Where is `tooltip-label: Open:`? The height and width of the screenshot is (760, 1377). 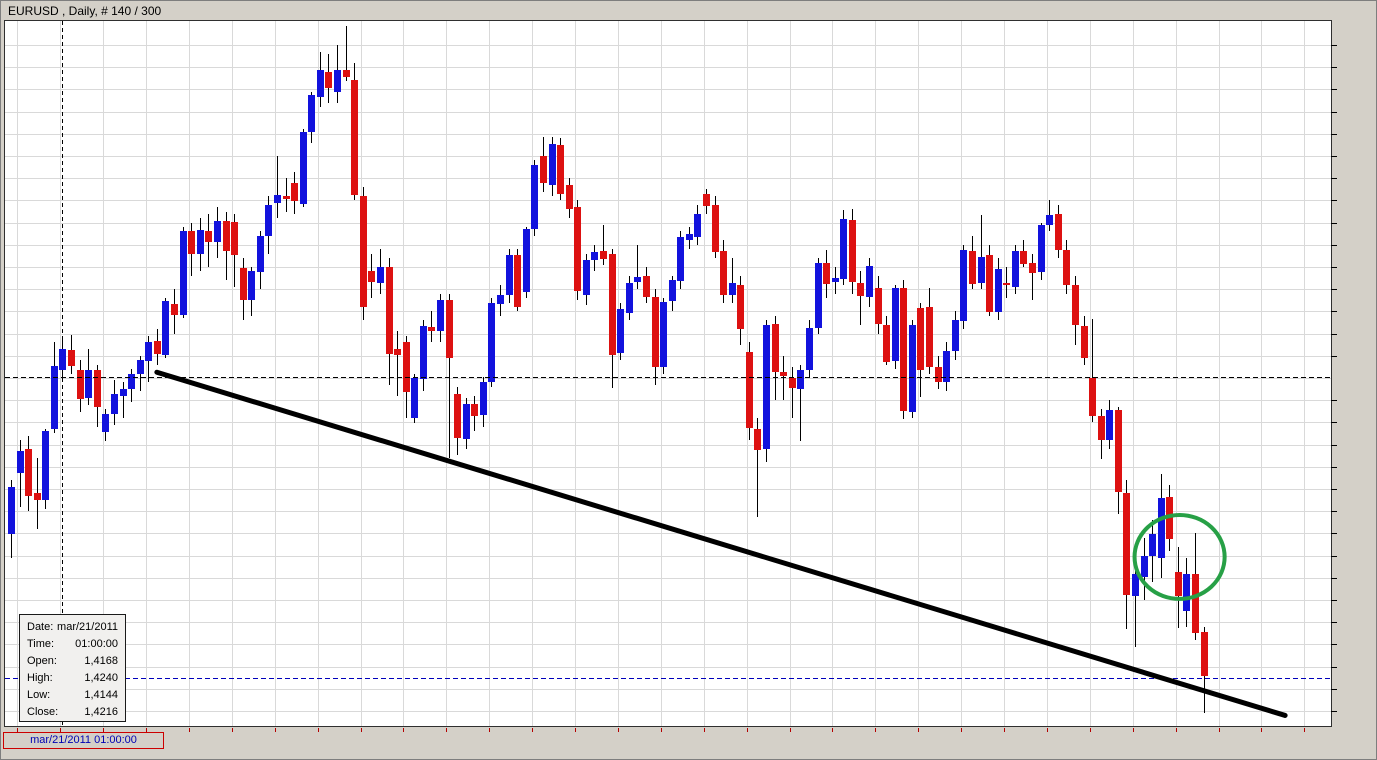
tooltip-label: Open: is located at coordinates (42, 660).